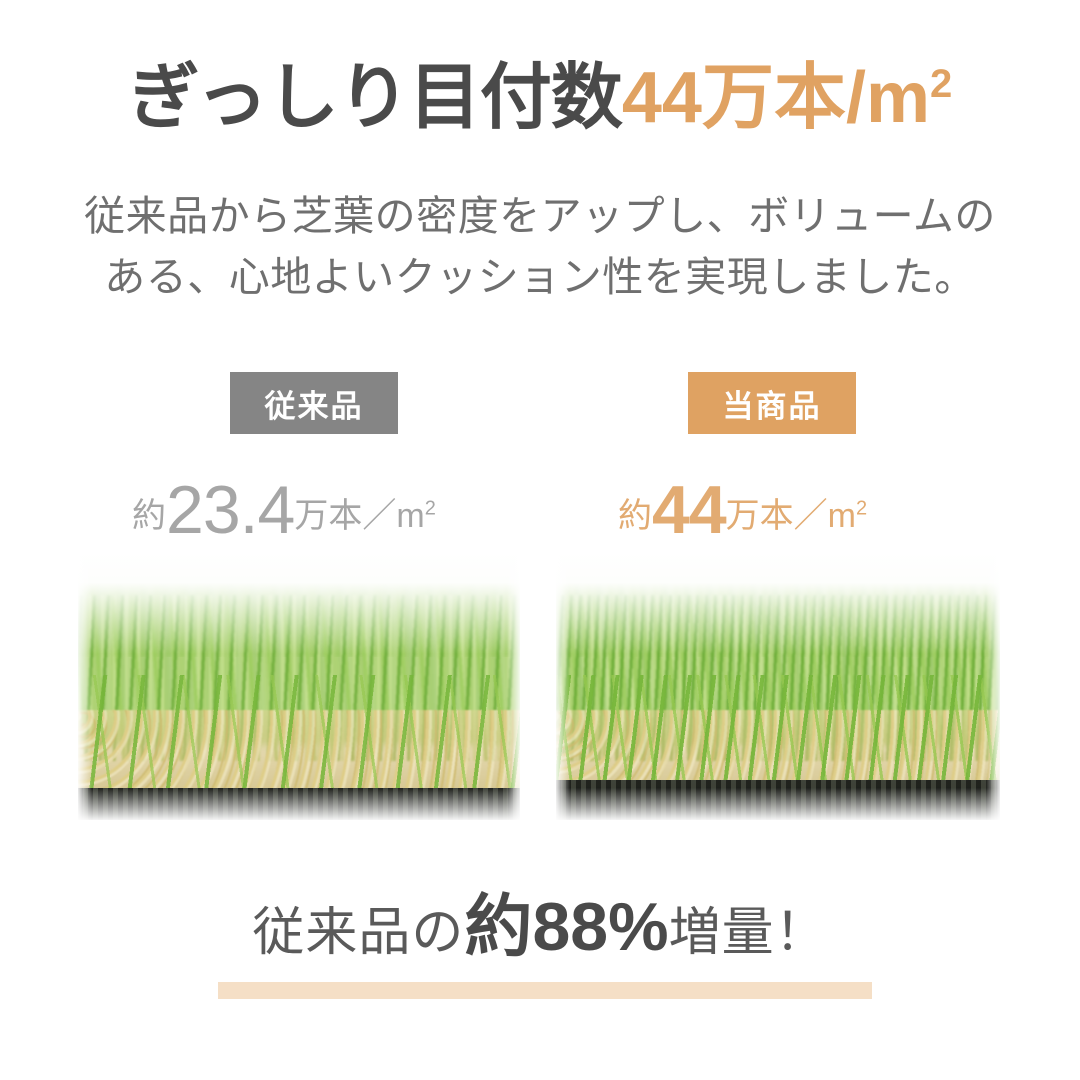  I want to click on value-this-product-unit: 万本／m2, so click(796, 515).